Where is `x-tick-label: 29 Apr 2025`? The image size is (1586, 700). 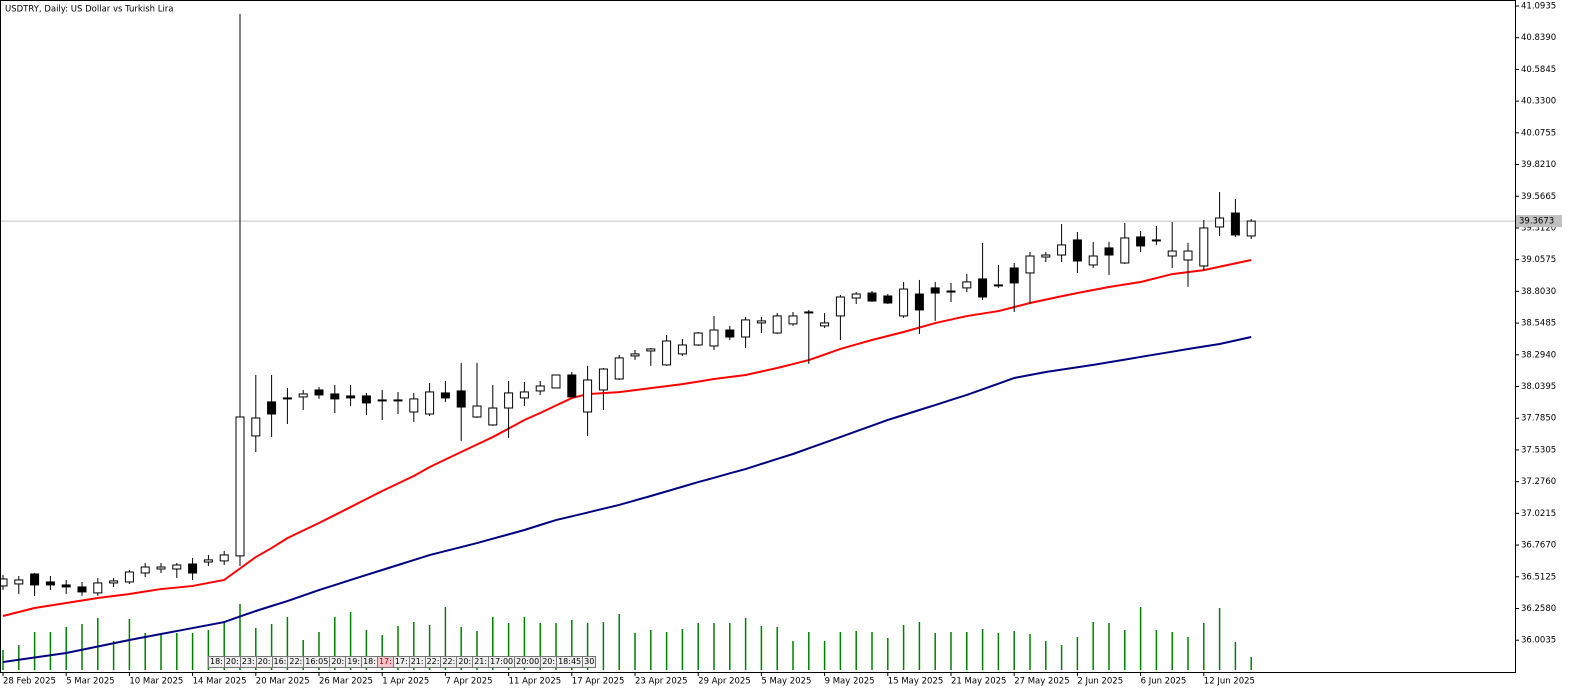
x-tick-label: 29 Apr 2025 is located at coordinates (724, 682).